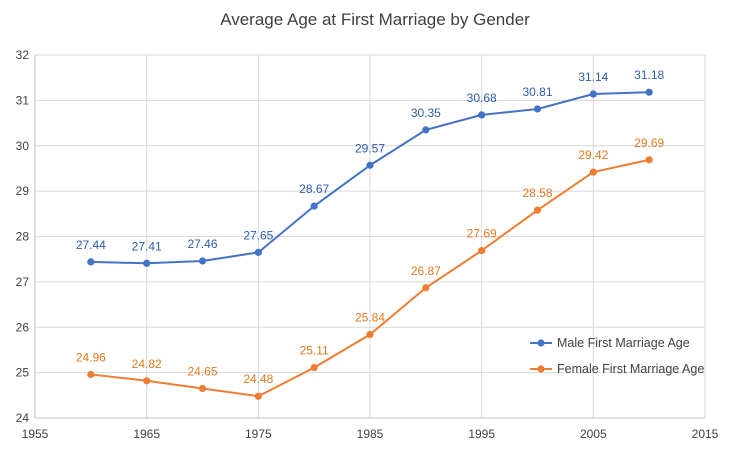 The width and height of the screenshot is (750, 450). What do you see at coordinates (35, 434) in the screenshot?
I see `x-tick-label: 1955` at bounding box center [35, 434].